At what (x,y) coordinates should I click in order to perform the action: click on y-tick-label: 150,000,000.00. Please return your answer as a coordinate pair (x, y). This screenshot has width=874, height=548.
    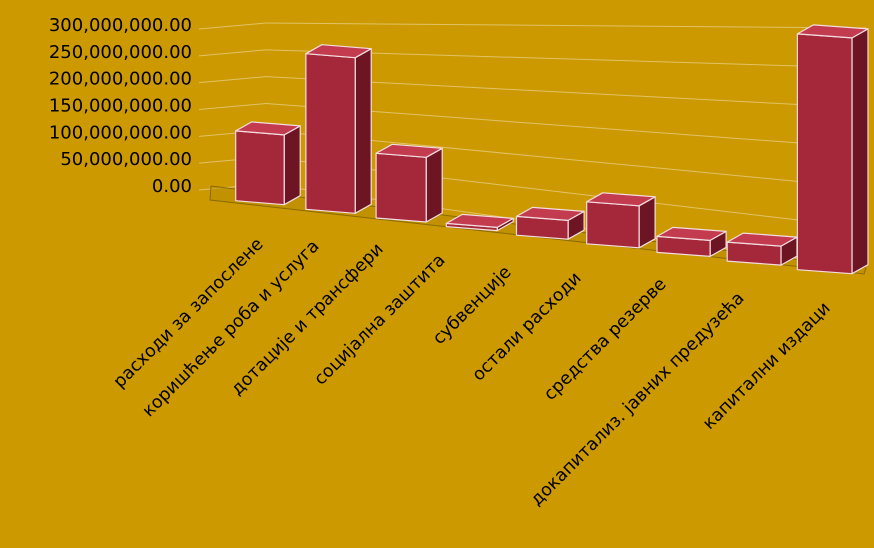
    Looking at the image, I should click on (120, 106).